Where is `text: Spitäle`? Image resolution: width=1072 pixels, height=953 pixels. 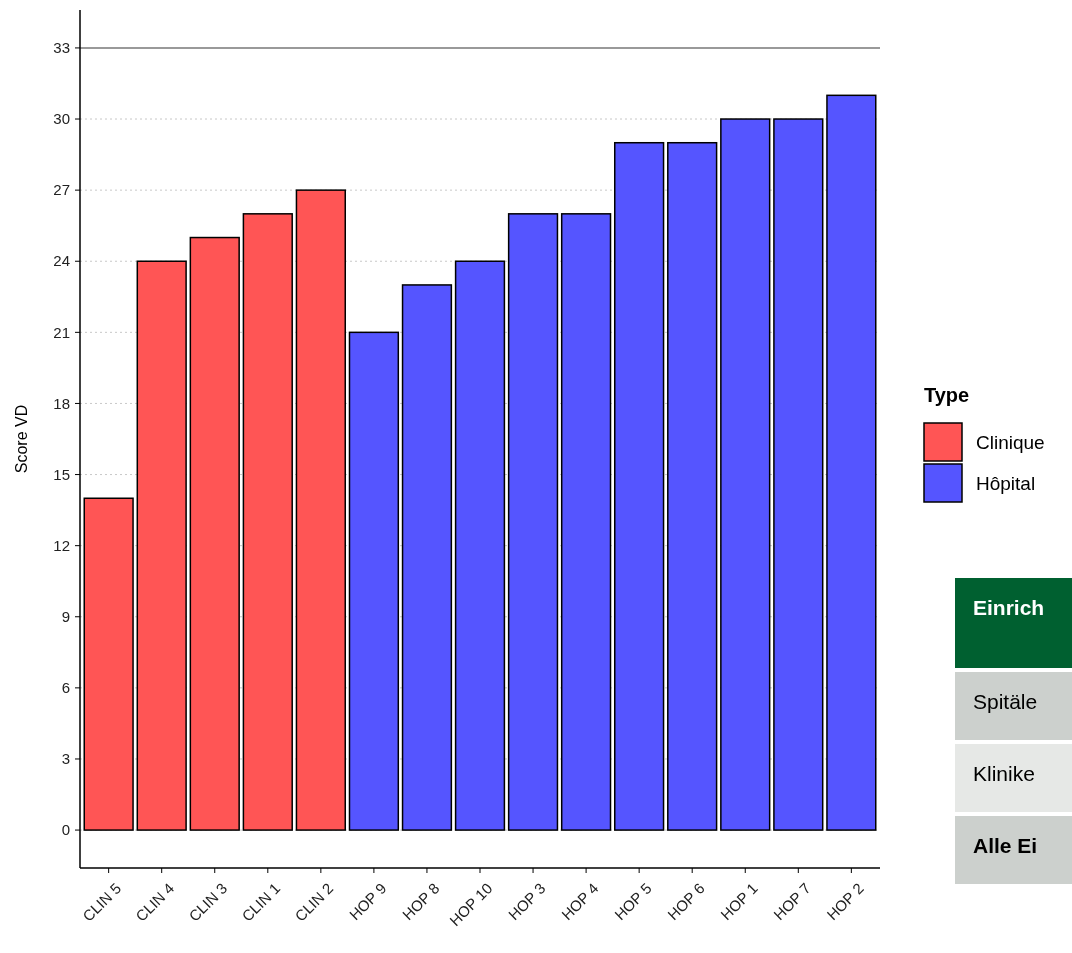
text: Spitäle is located at coordinates (1005, 702).